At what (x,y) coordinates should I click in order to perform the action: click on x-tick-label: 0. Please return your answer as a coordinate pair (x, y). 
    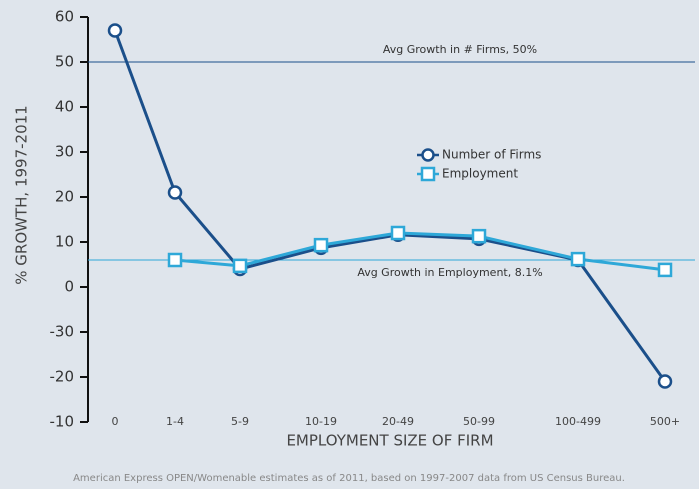
    Looking at the image, I should click on (115, 421).